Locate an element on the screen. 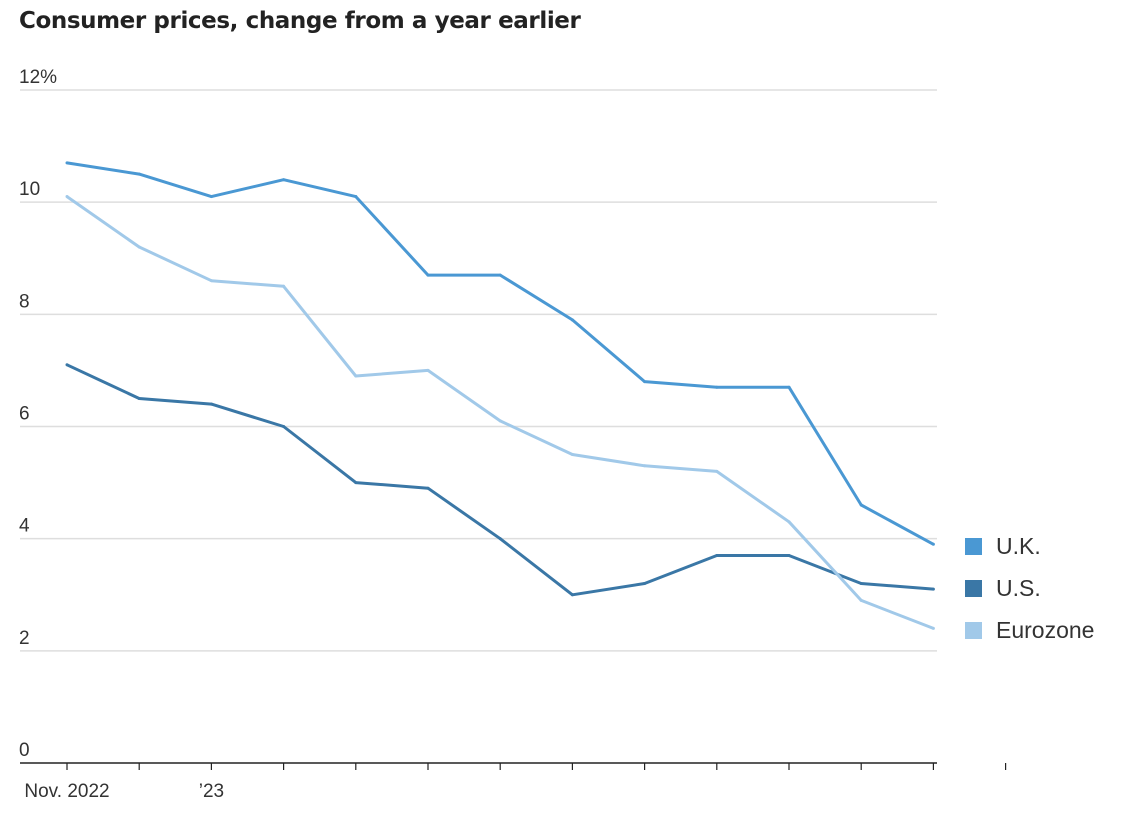 Image resolution: width=1130 pixels, height=816 pixels. y-tick-label: 2 is located at coordinates (24, 638).